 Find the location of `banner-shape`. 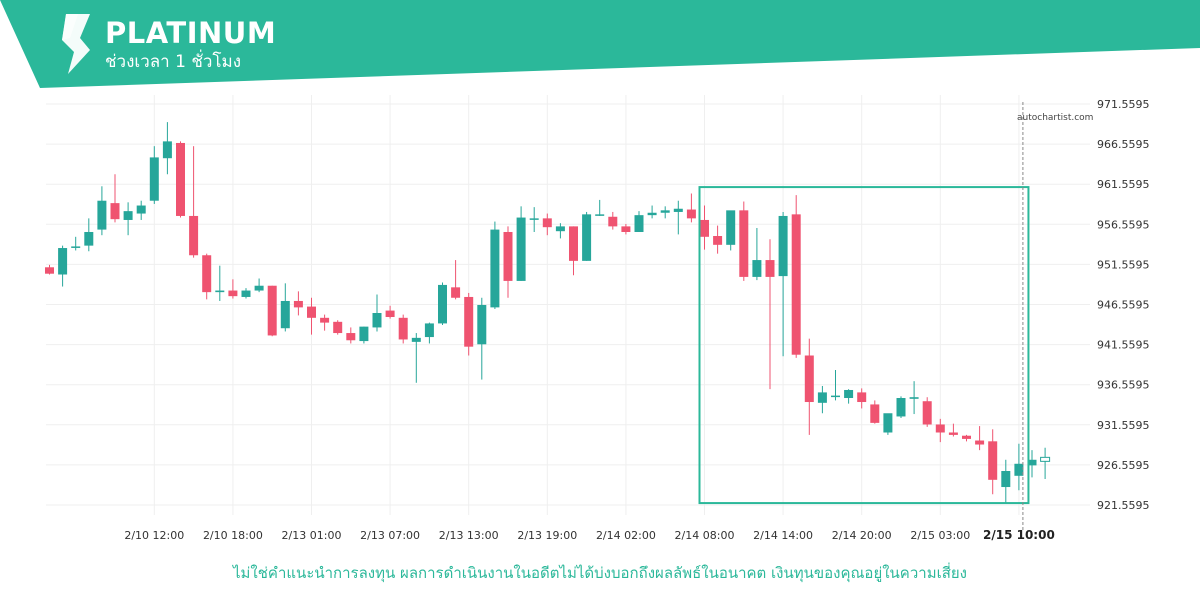

banner-shape is located at coordinates (600, 44).